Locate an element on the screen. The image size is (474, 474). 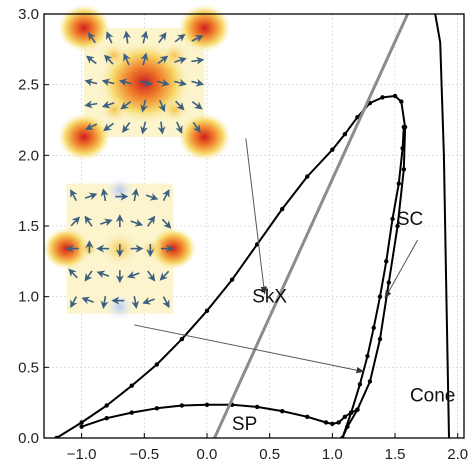
y-tick-label: 1.0 is located at coordinates (28, 297).